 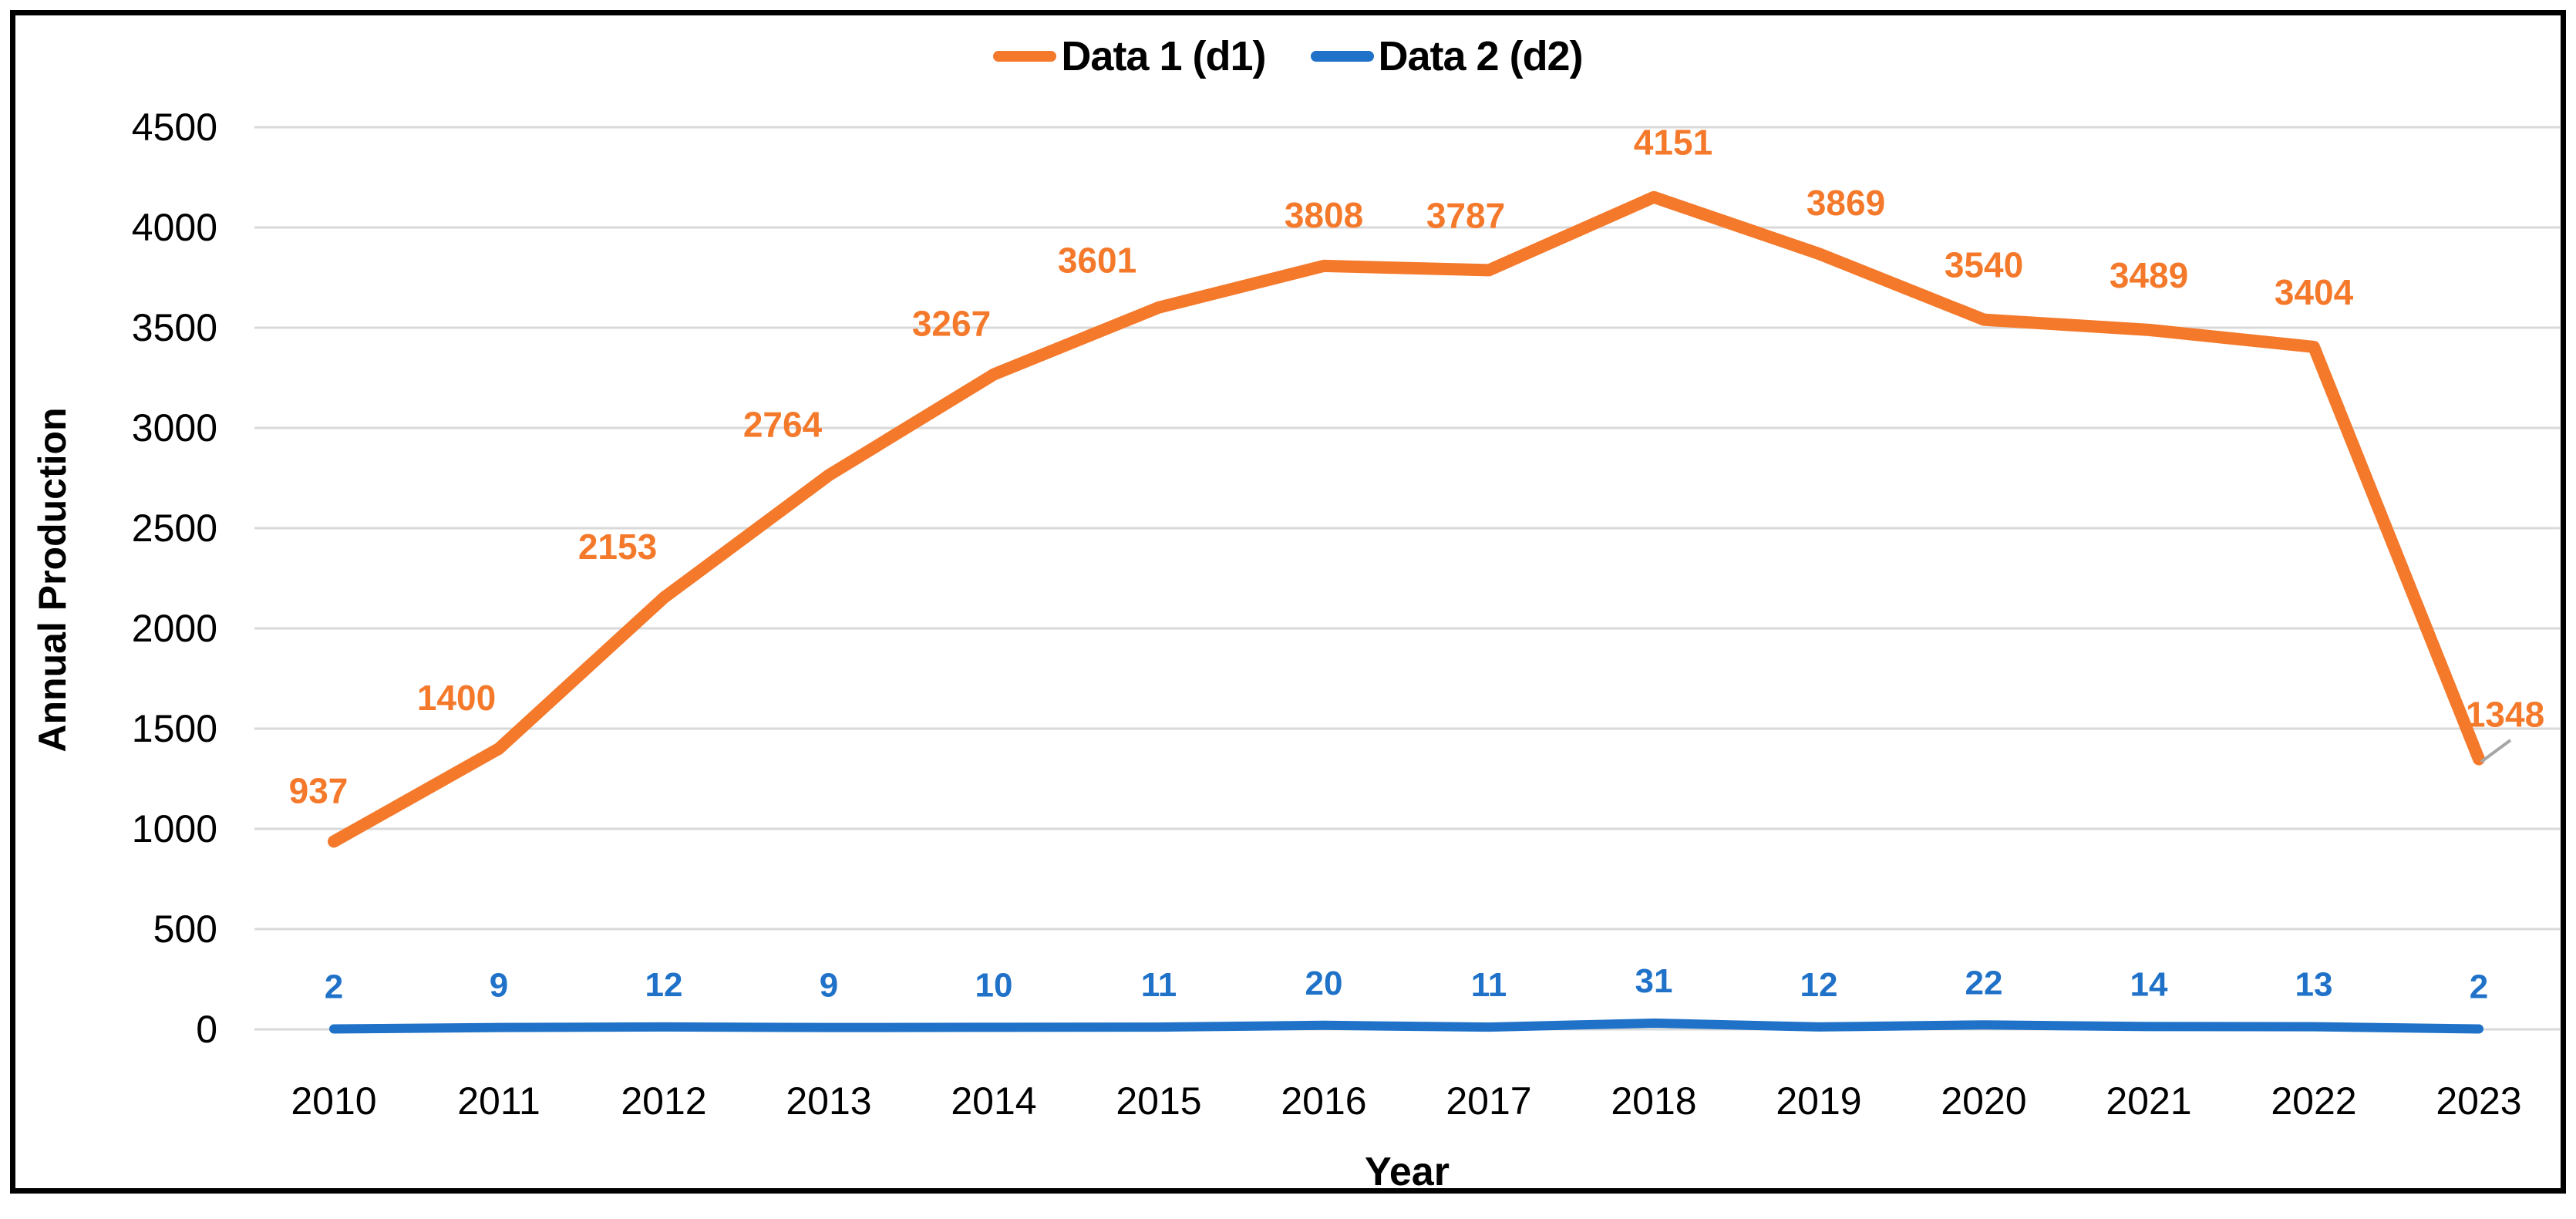 I want to click on d1-value-label: 3601, so click(x=1097, y=261).